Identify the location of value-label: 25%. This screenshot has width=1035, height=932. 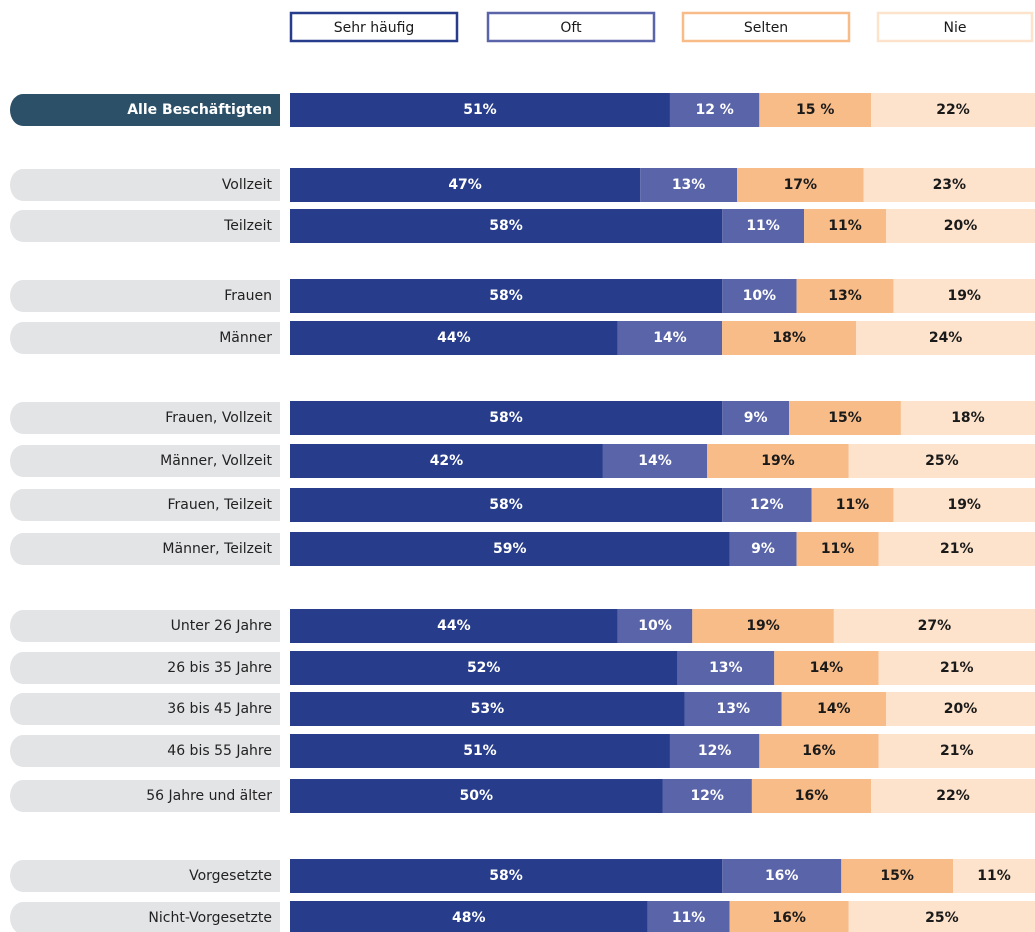
(942, 918).